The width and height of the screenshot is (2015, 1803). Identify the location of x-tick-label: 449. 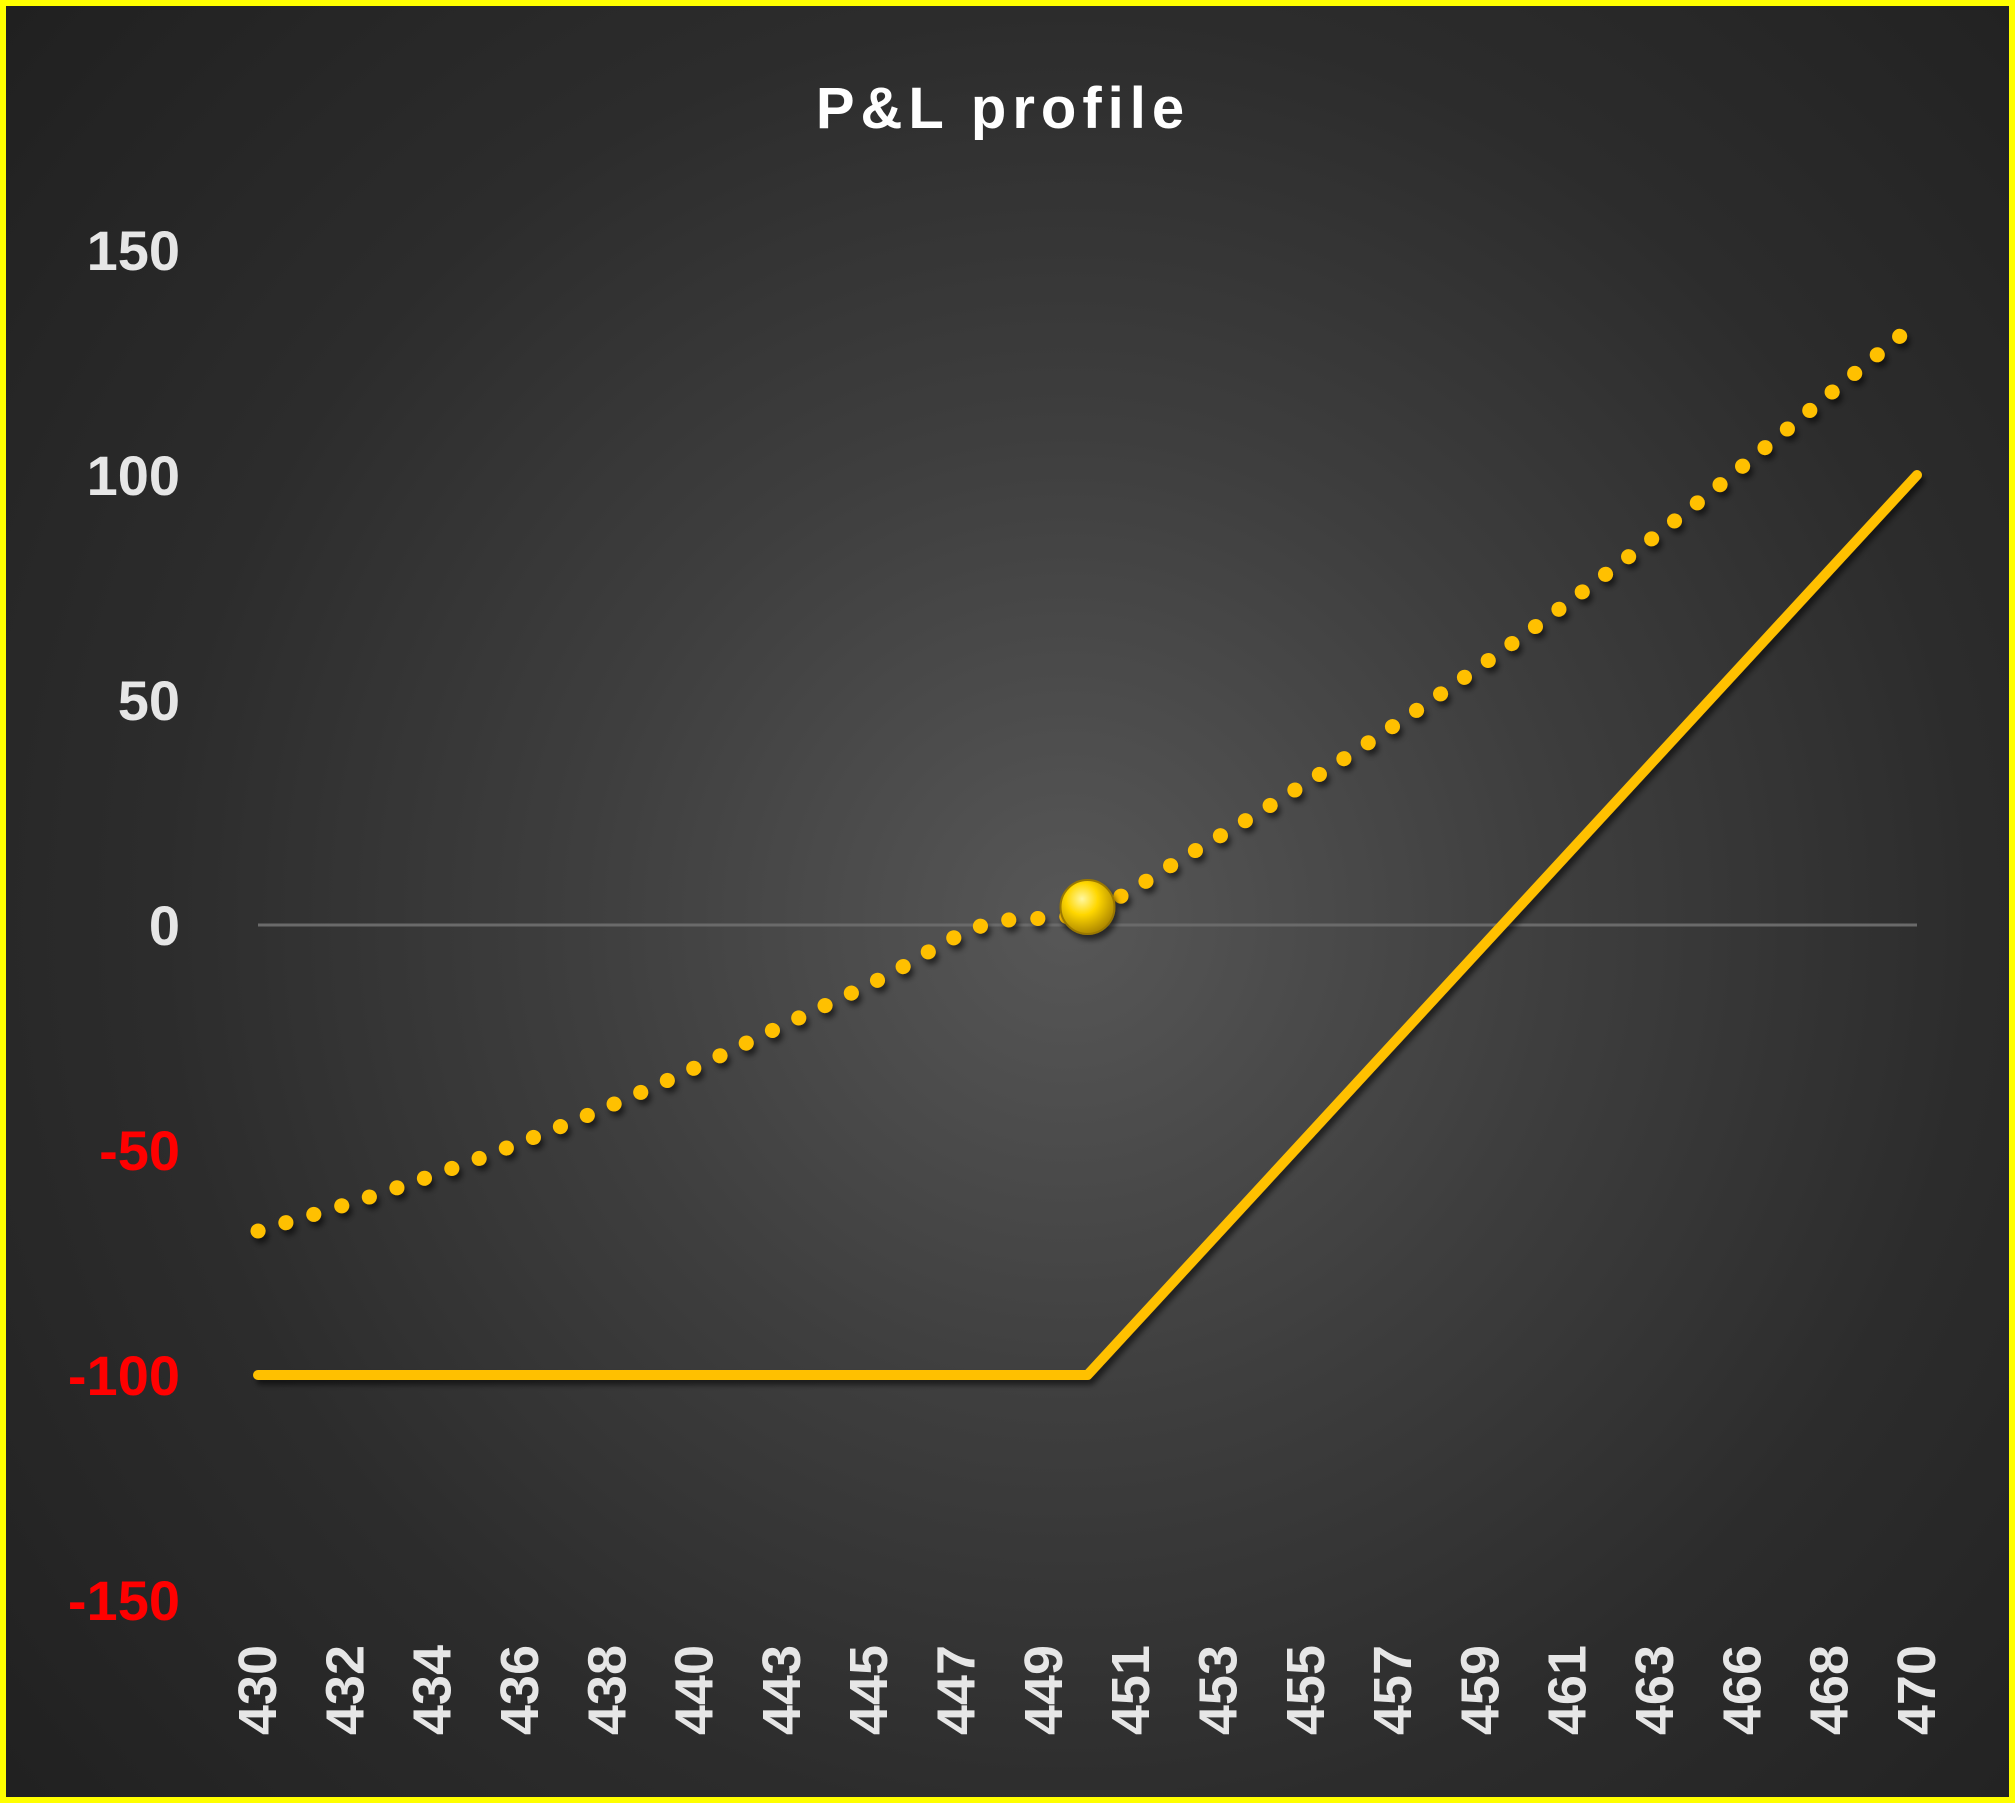
(1044, 1690).